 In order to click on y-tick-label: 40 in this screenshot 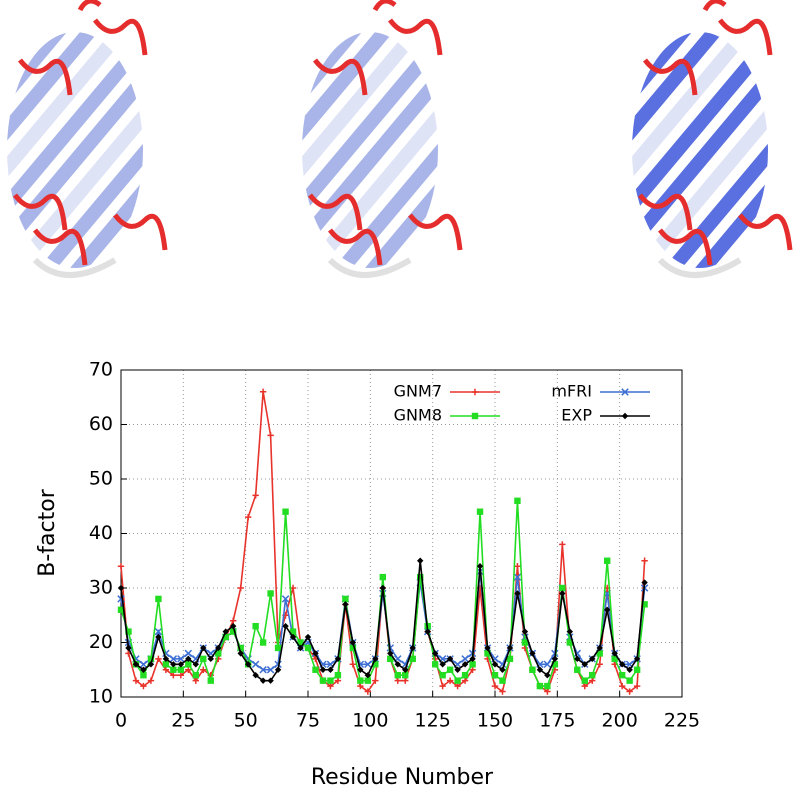, I will do `click(101, 533)`.